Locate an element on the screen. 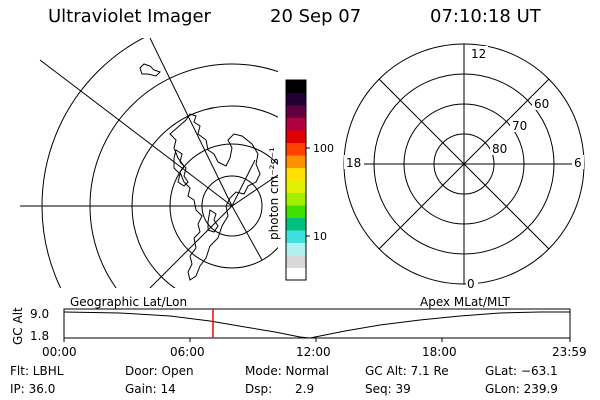  door-readout: Door: Open is located at coordinates (159, 371).